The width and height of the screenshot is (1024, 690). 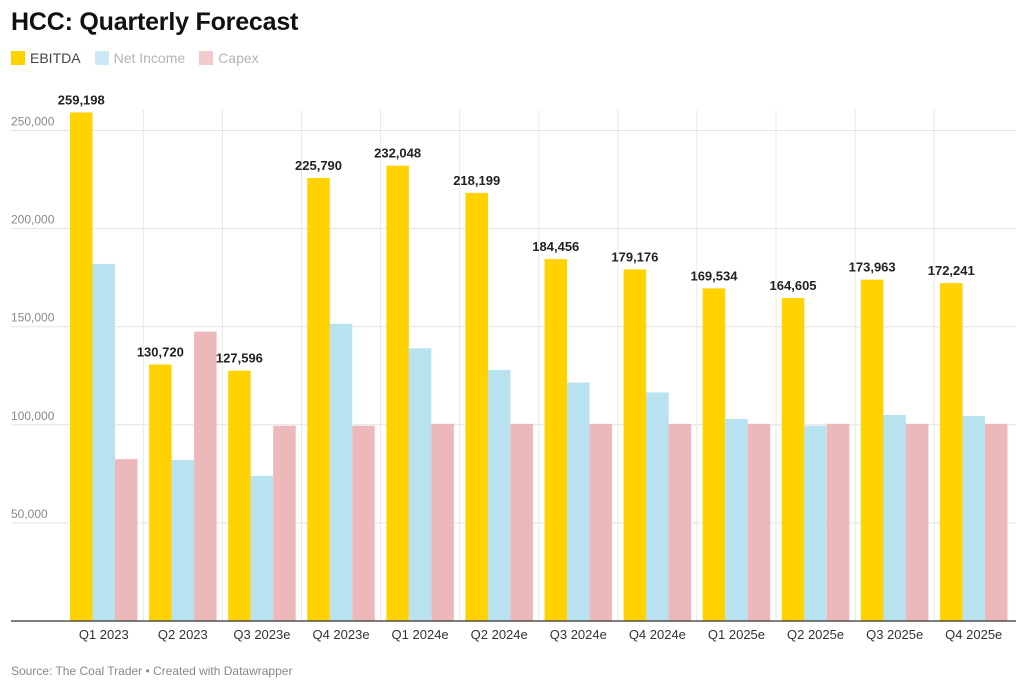 What do you see at coordinates (239, 495) in the screenshot?
I see `bar-ebitda-q3-2023e` at bounding box center [239, 495].